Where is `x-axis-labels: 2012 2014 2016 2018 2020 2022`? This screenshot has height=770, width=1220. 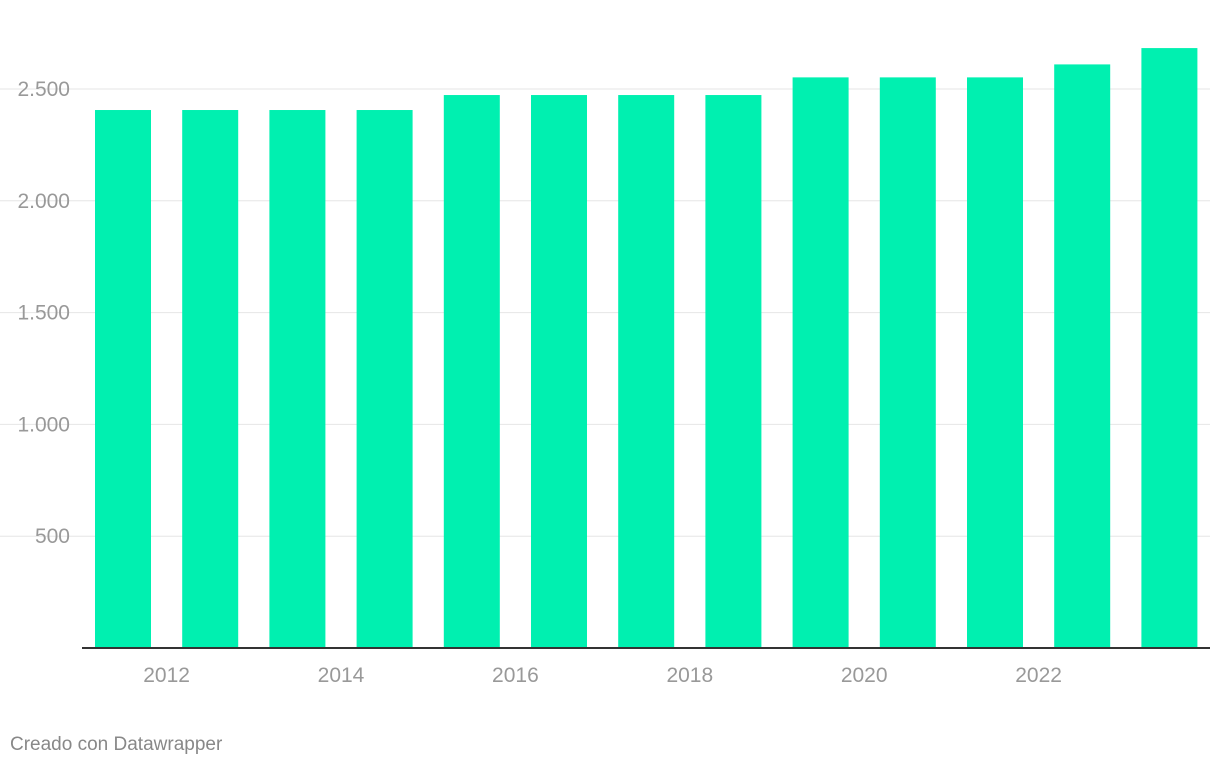
x-axis-labels: 2012 2014 2016 2018 2020 2022 is located at coordinates (602, 675).